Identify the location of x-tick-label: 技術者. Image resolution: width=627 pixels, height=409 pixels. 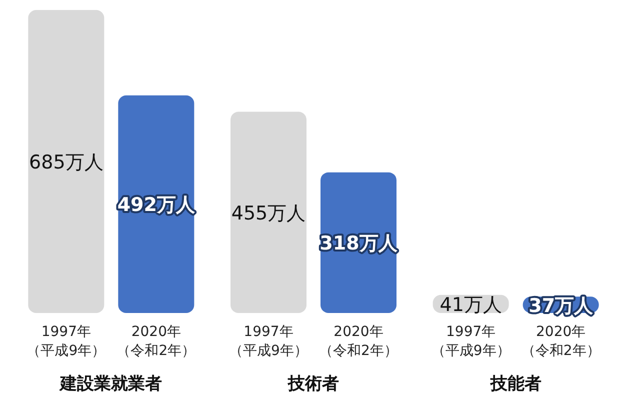
(313, 384).